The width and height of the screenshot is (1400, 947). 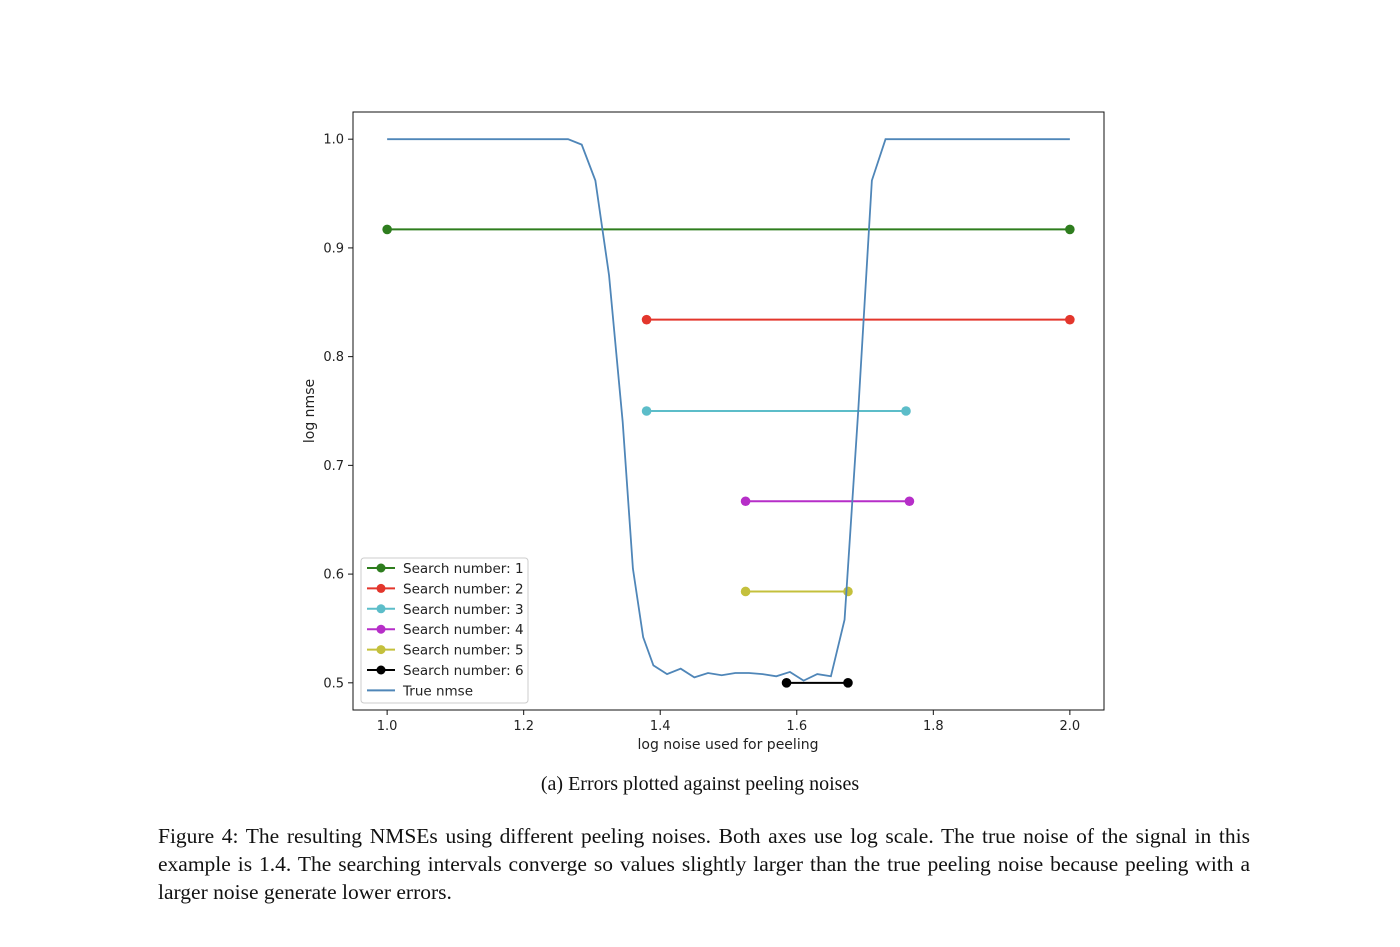 I want to click on y-tick-label: 0.5, so click(x=333, y=683).